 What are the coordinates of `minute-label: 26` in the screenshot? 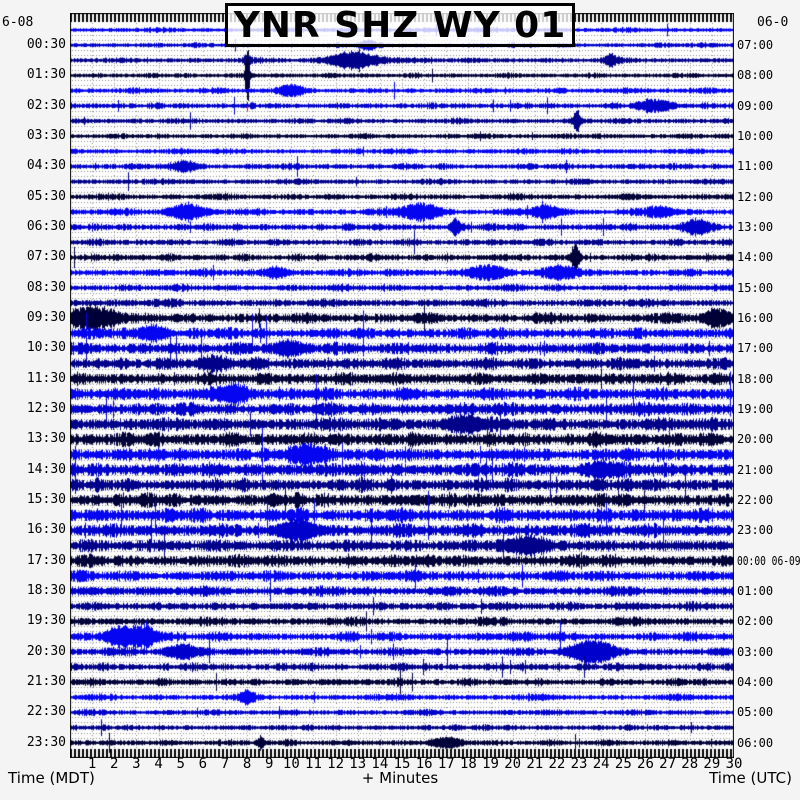 It's located at (645, 764).